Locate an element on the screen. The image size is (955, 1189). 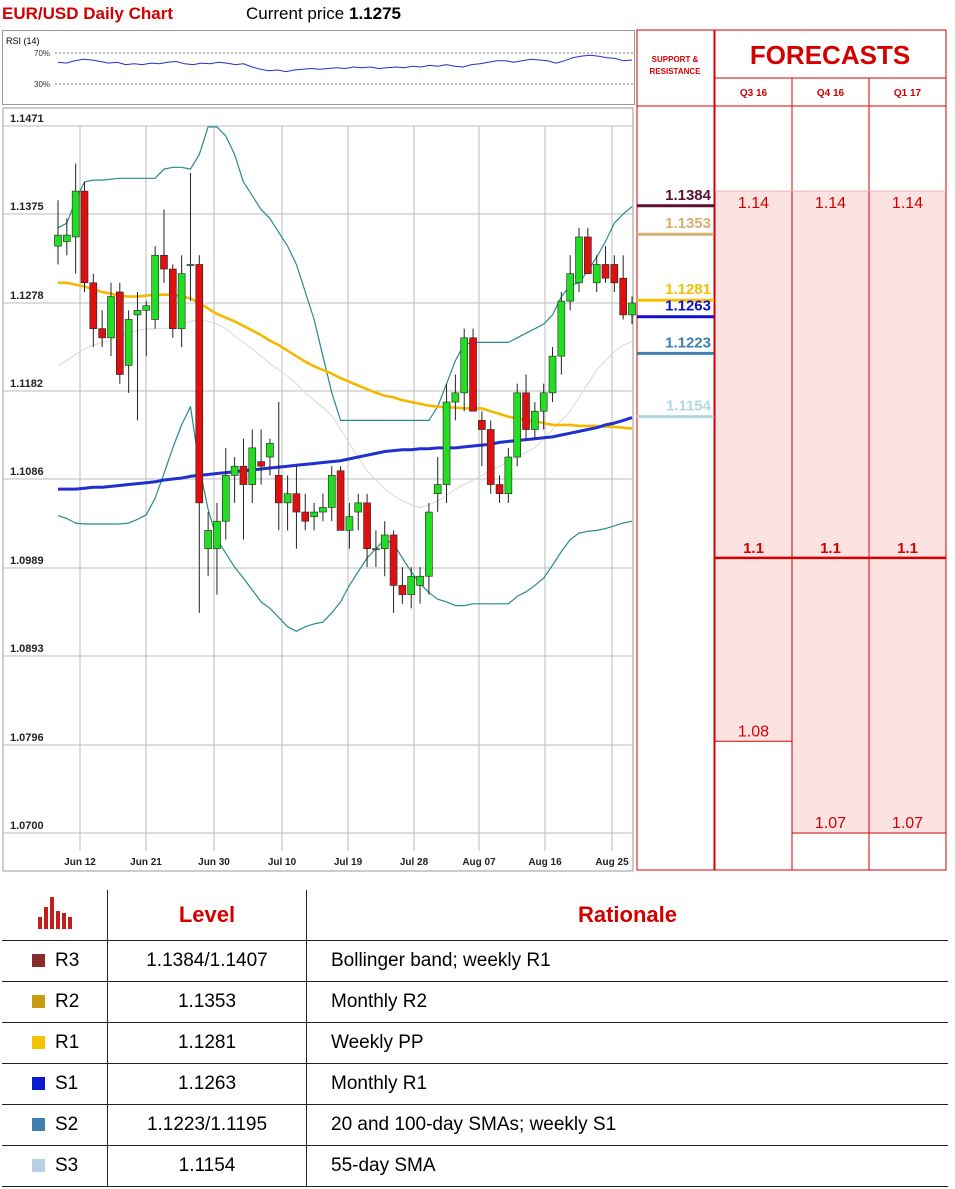
level-name: R2 is located at coordinates (67, 1001).